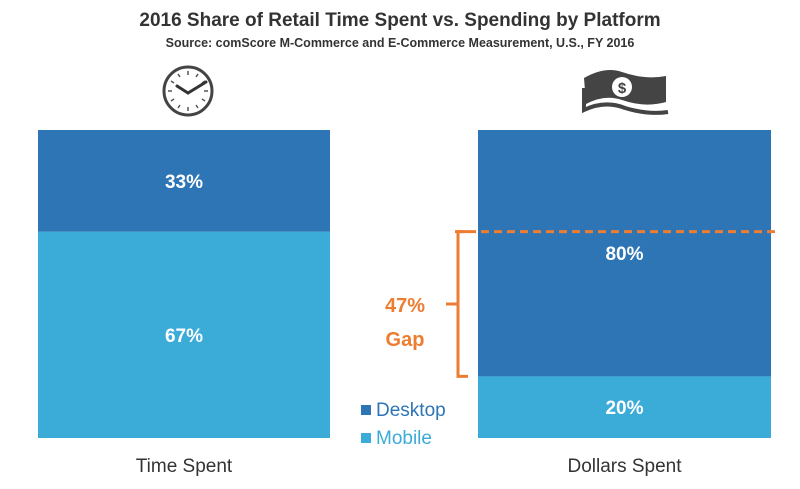 This screenshot has width=800, height=489. I want to click on bar-desktop, so click(184, 181).